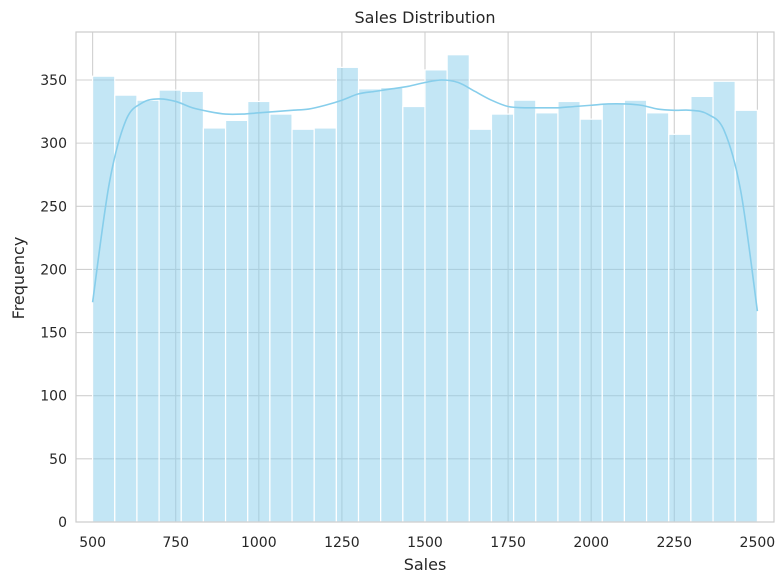 The height and width of the screenshot is (584, 784). I want to click on y-tick-label: 200, so click(53, 270).